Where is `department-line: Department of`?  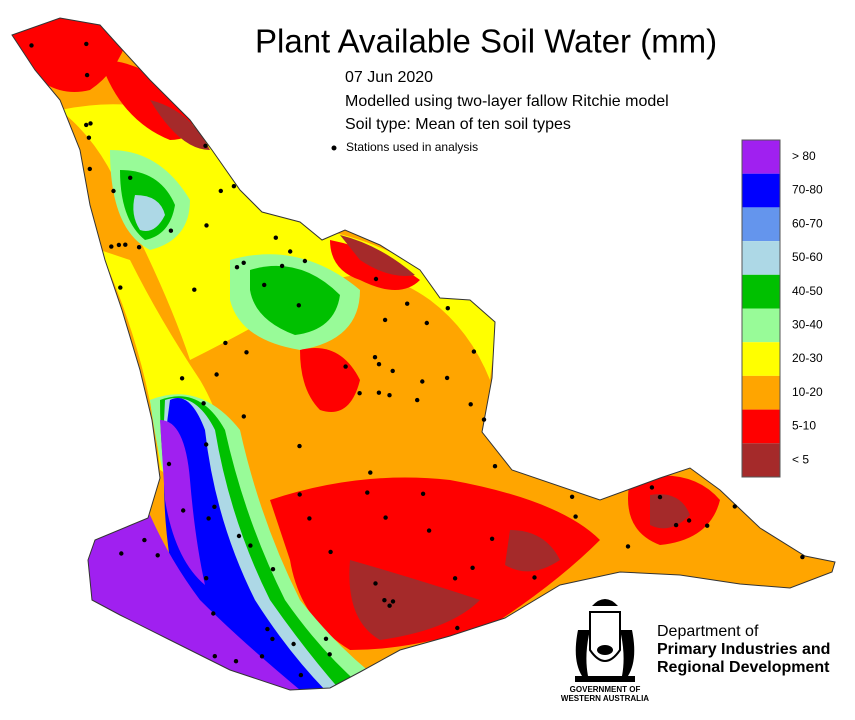
department-line: Department of is located at coordinates (708, 631).